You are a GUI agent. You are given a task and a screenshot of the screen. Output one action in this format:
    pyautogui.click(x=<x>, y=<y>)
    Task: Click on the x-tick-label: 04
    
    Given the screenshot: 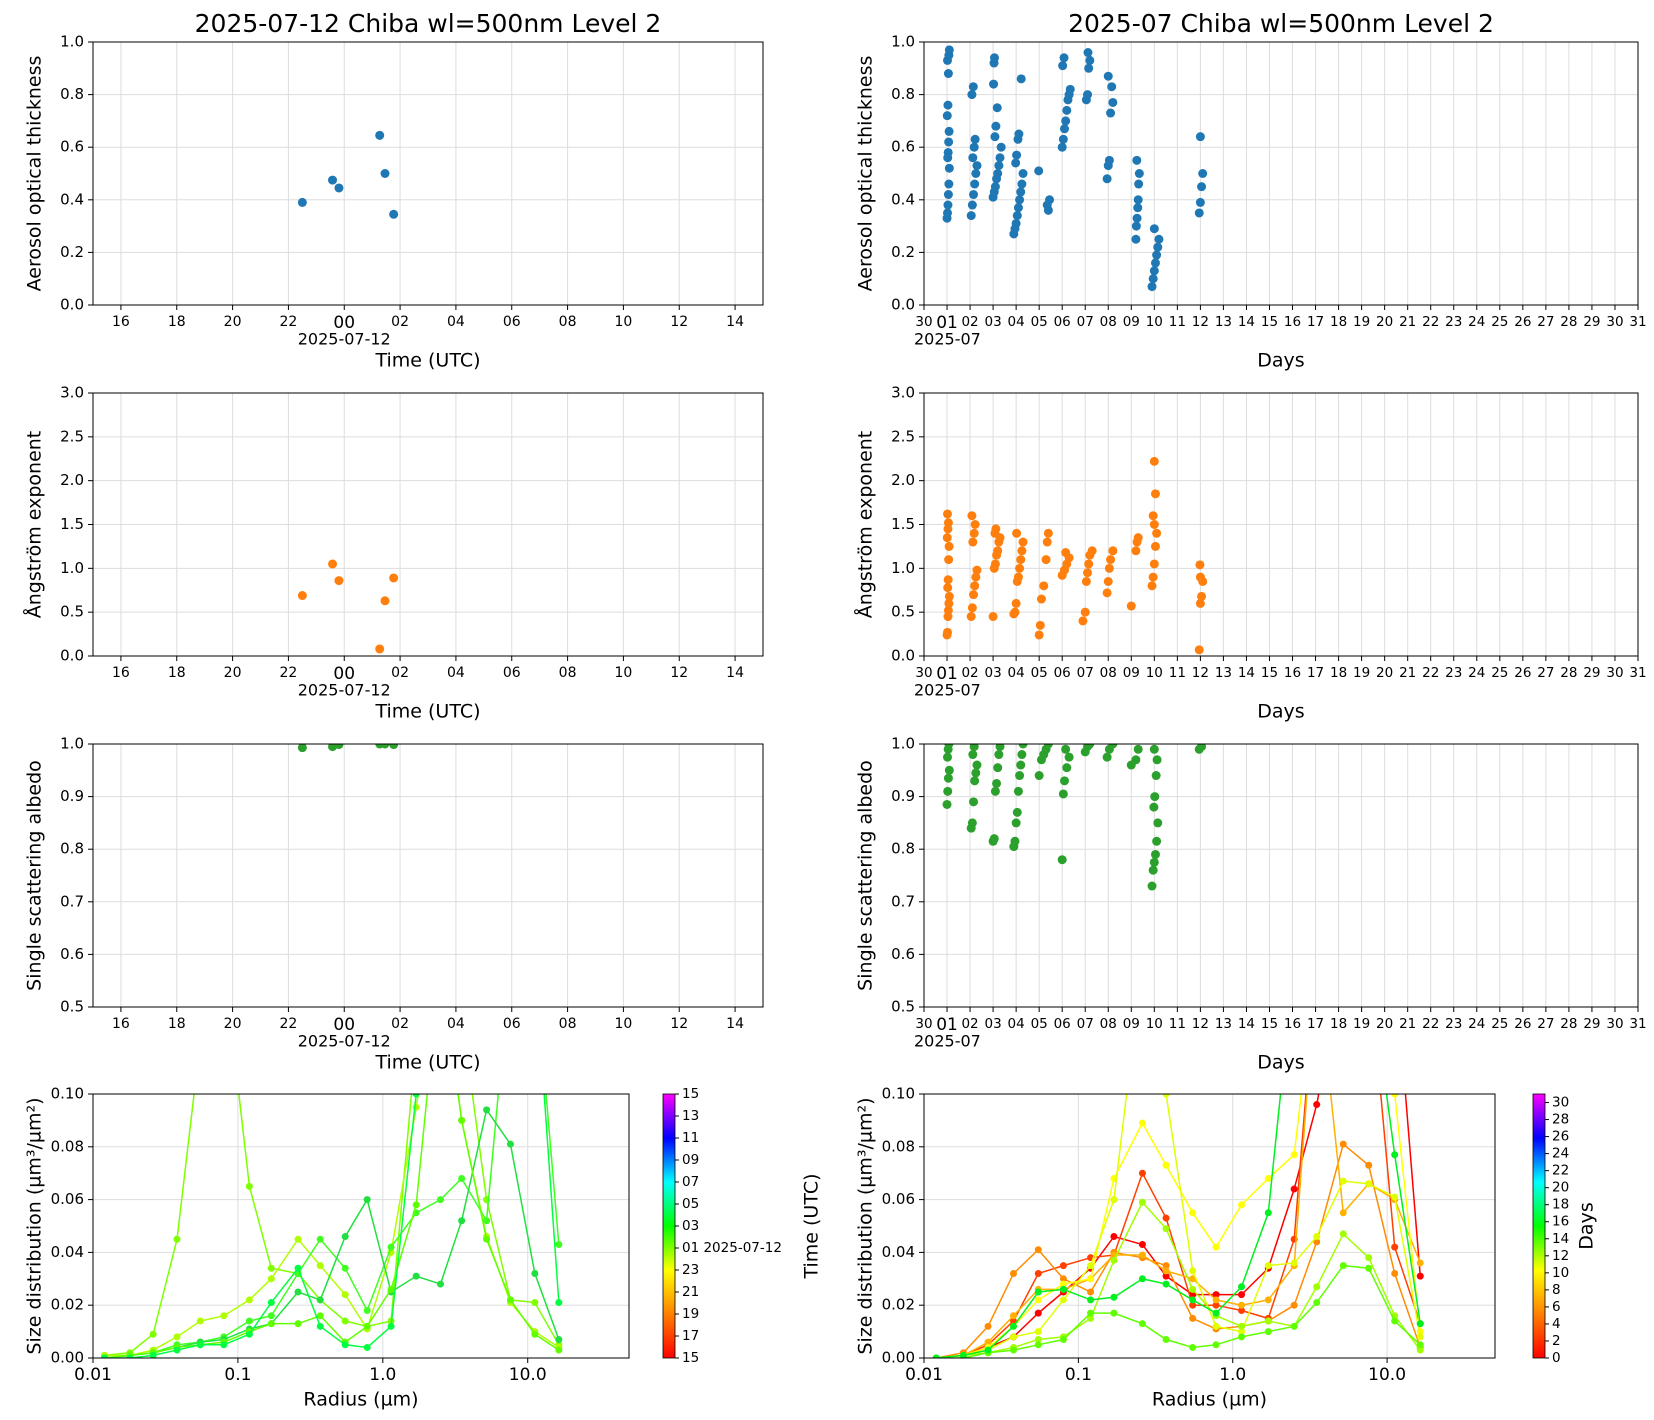 What is the action you would take?
    pyautogui.click(x=1016, y=673)
    